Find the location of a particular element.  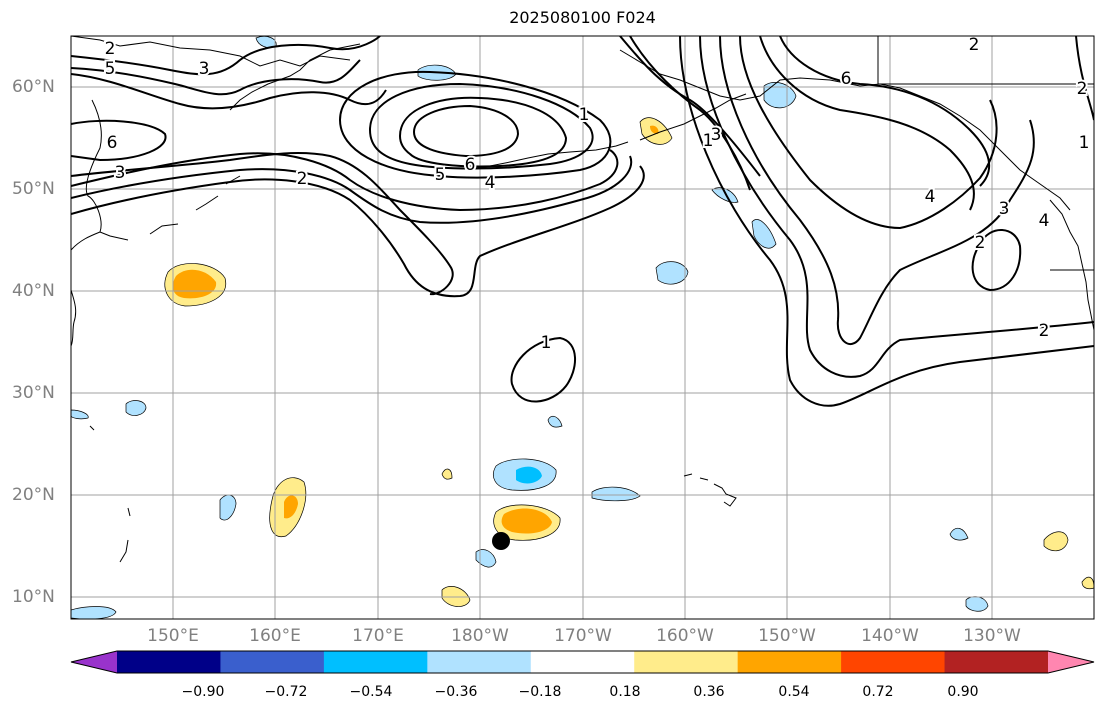

contour-ne-corner is located at coordinates (1084, 78).